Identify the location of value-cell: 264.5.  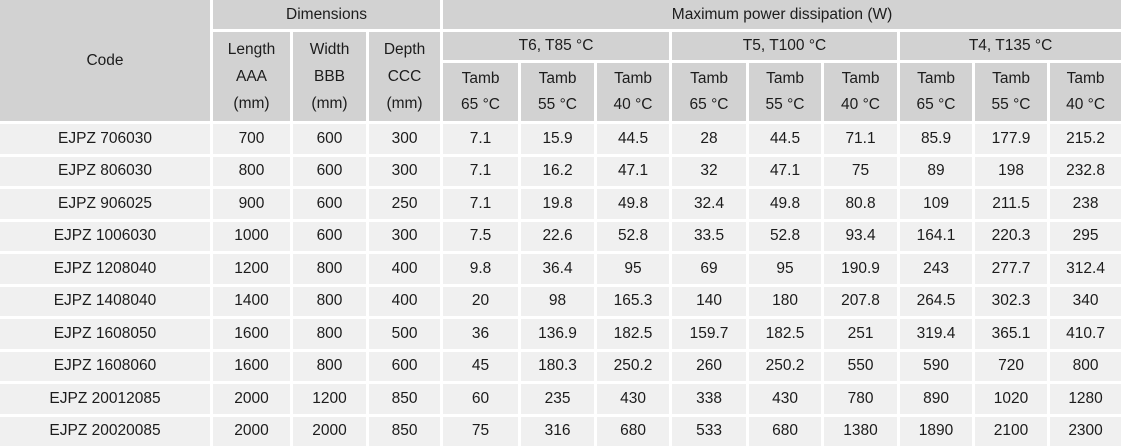
(936, 301).